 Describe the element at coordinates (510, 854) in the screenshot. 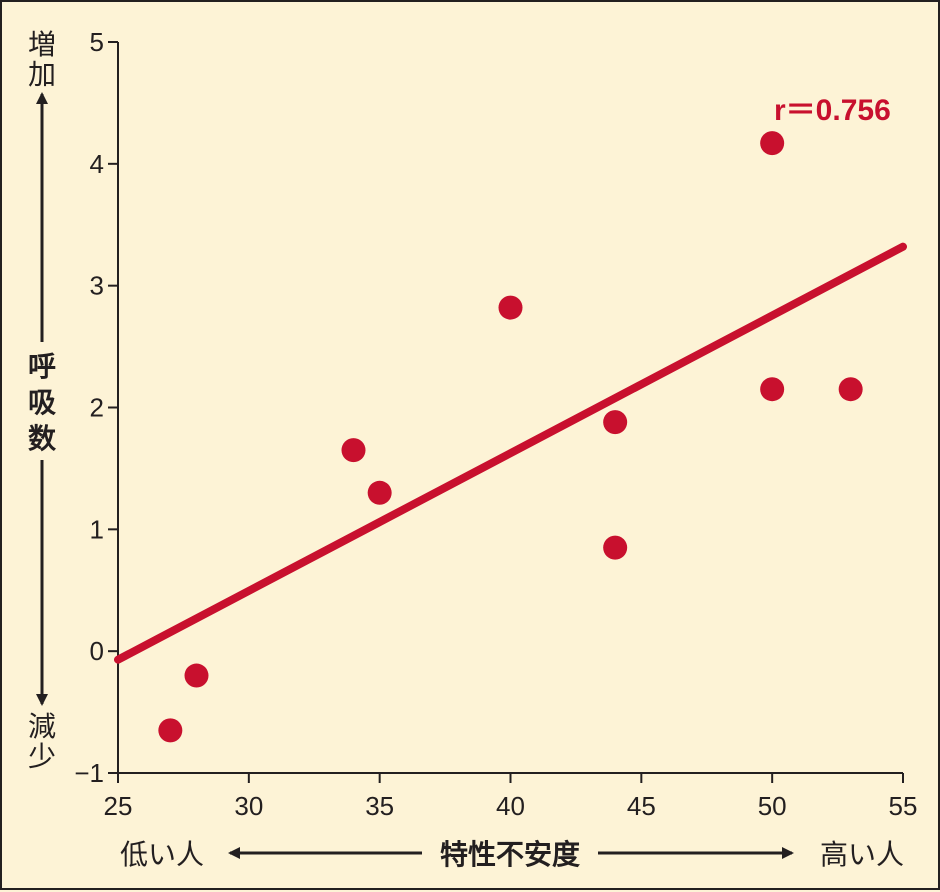

I see `x-axis-title: 特性不安度` at that location.